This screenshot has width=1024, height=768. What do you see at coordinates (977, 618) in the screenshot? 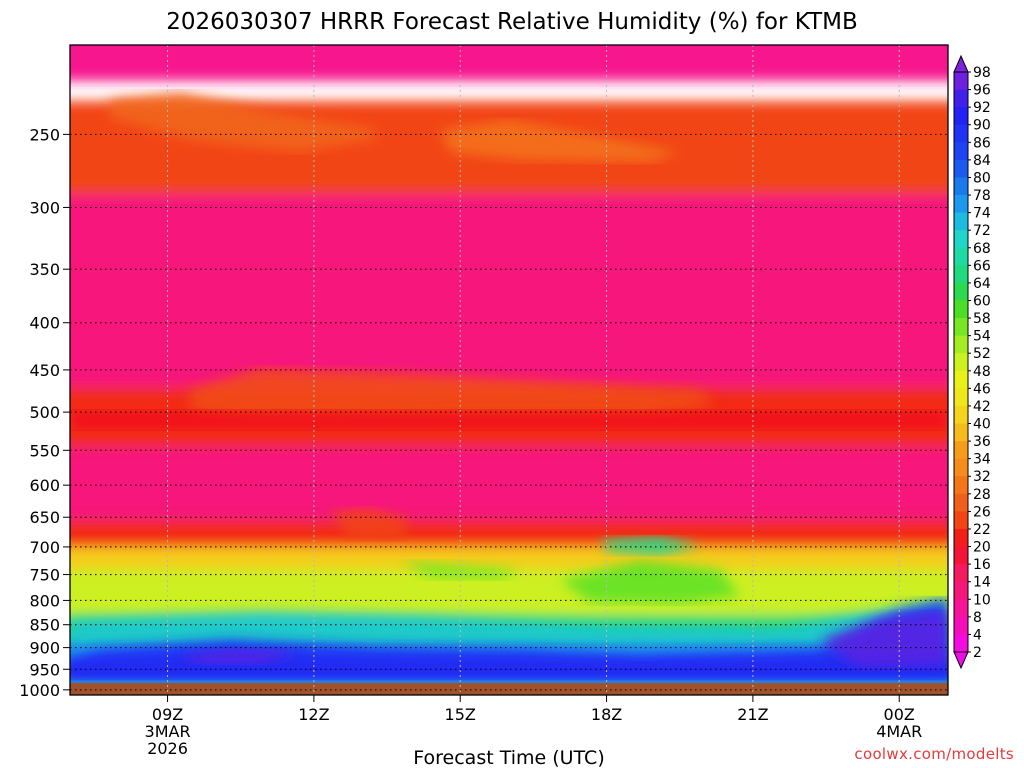
I see `colorbar-label: 8` at bounding box center [977, 618].